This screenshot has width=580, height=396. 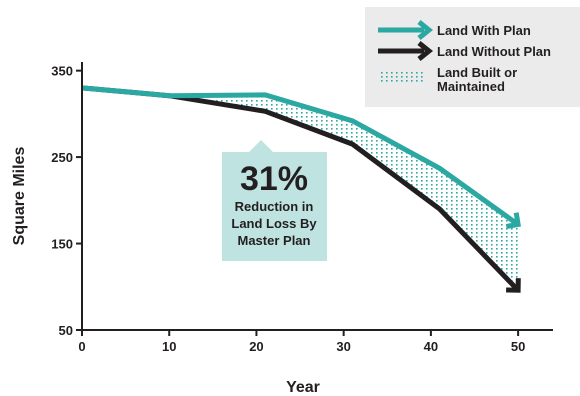 I want to click on y-tick-label-350: 350, so click(x=62, y=71).